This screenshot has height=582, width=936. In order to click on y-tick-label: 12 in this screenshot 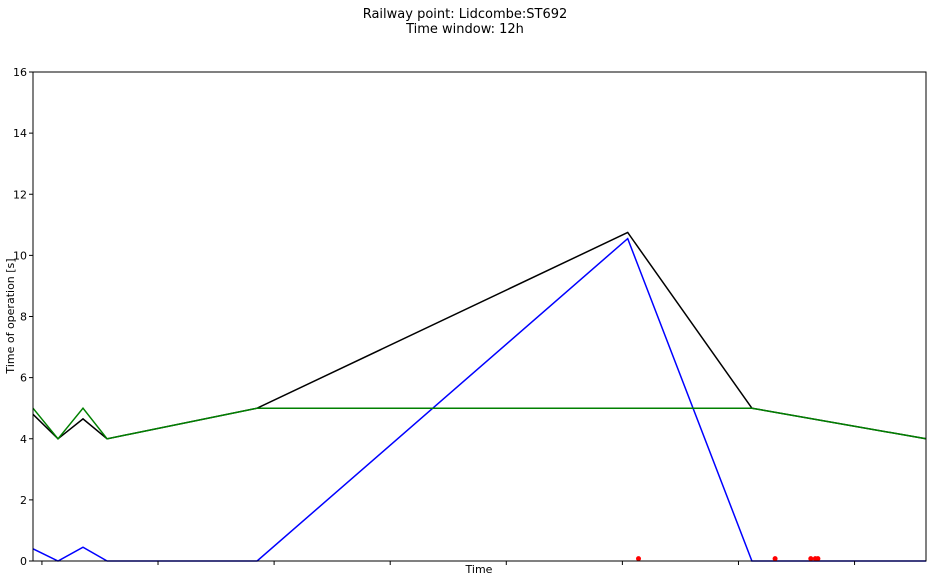, I will do `click(20, 194)`.